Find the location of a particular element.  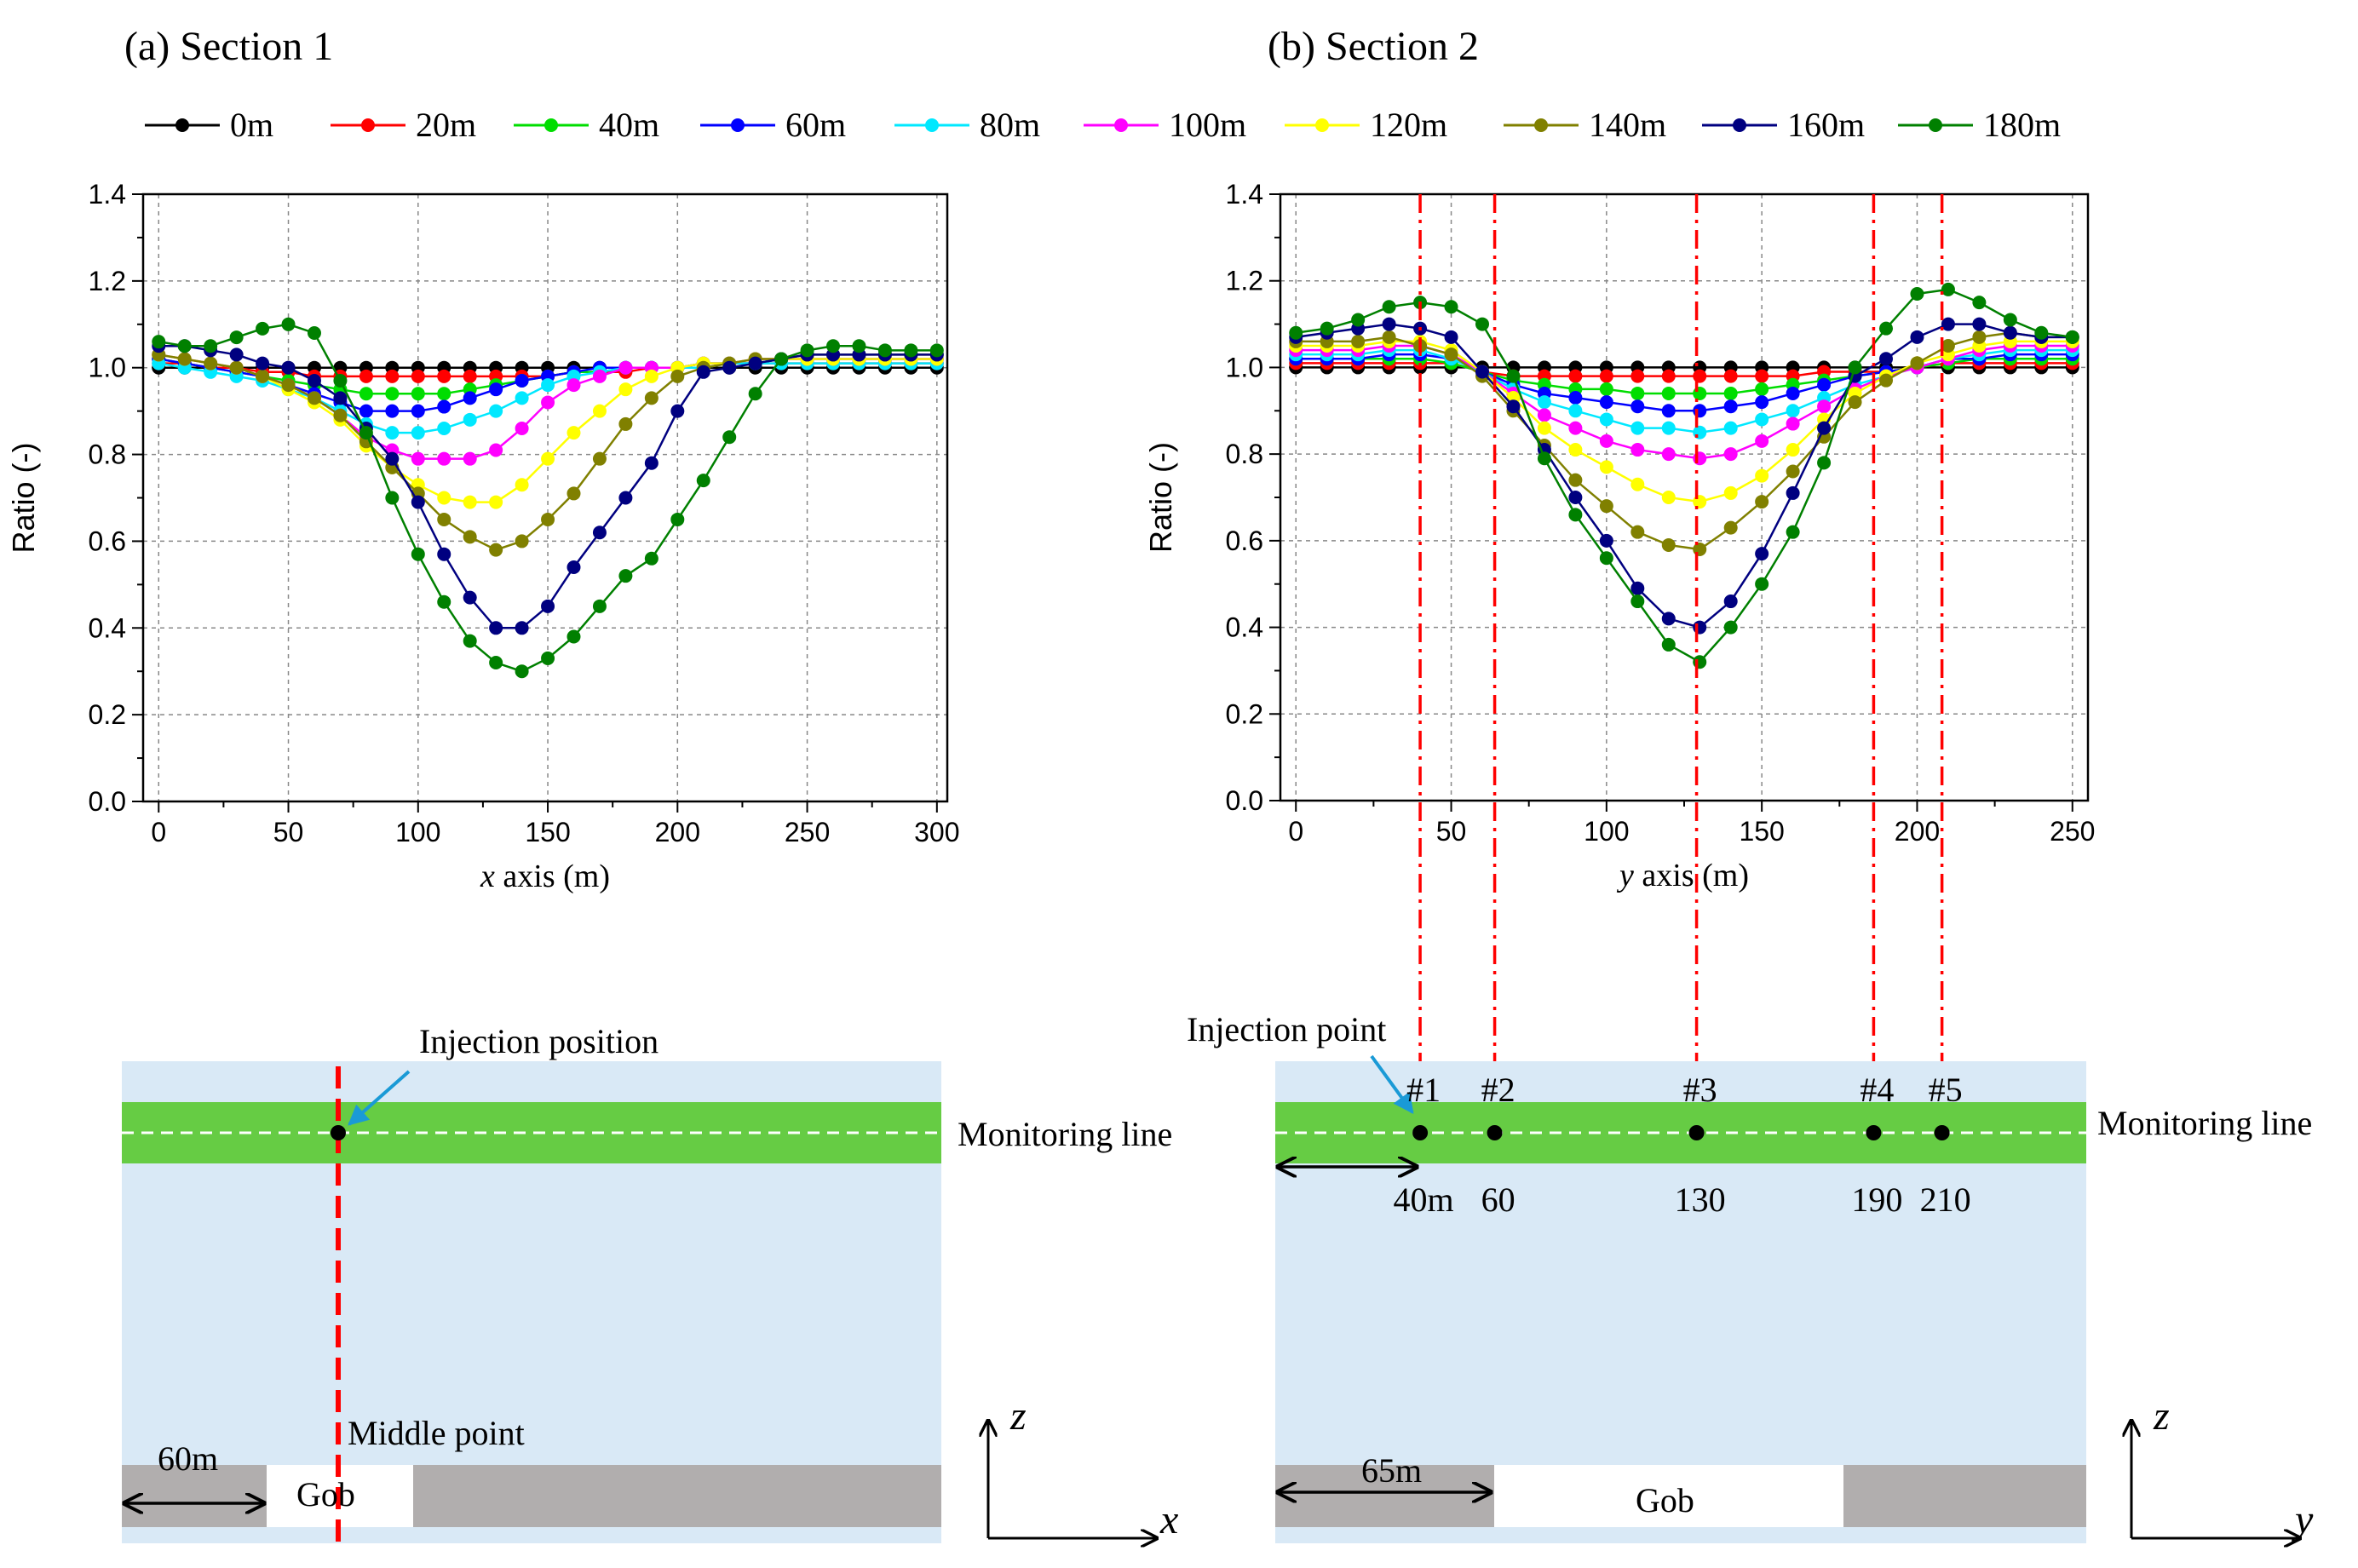

legend-label-20m: 20m is located at coordinates (446, 125).